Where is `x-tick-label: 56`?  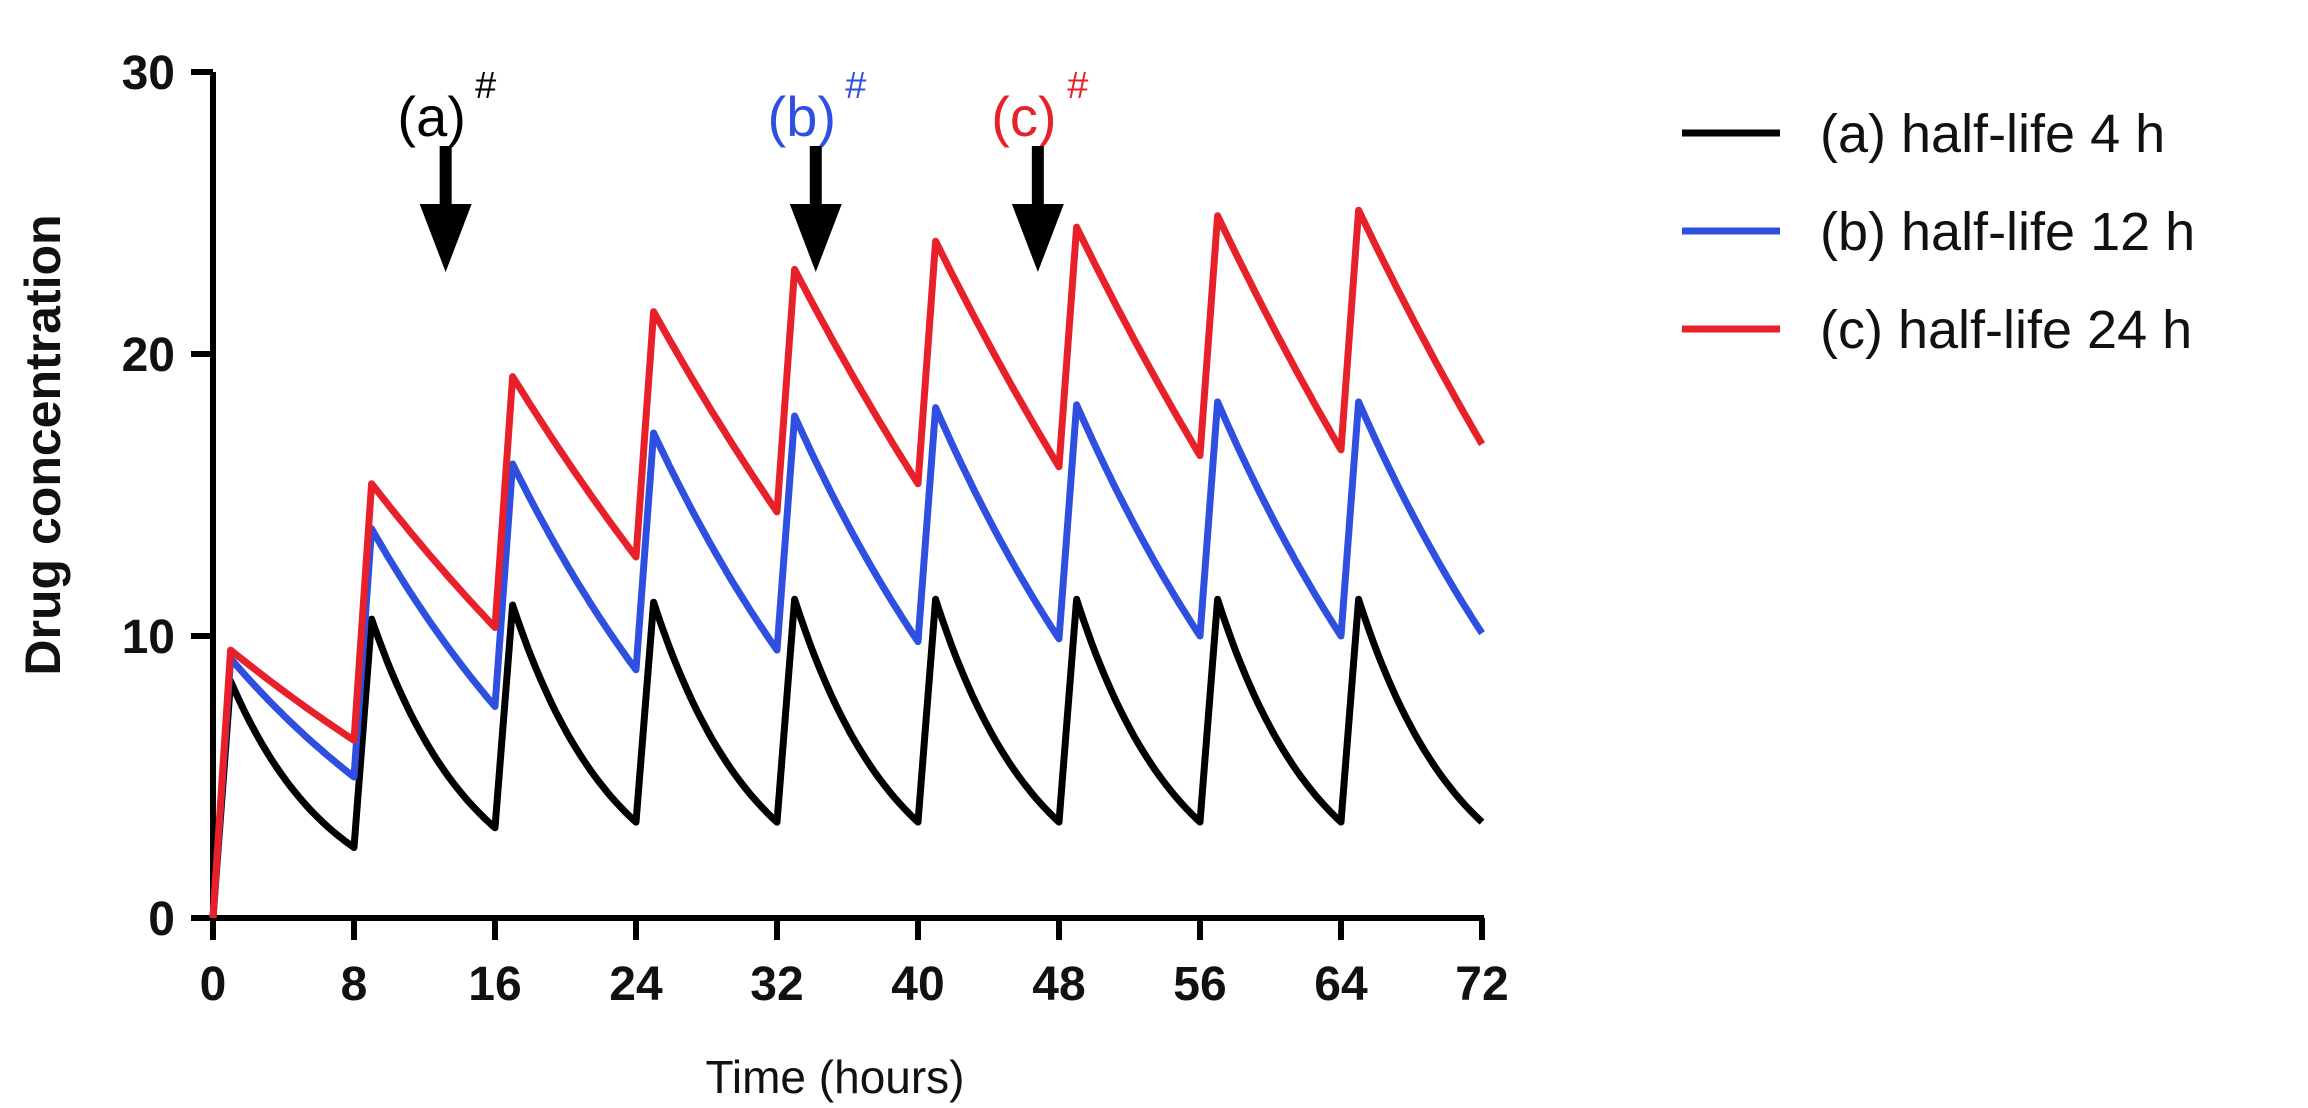
x-tick-label: 56 is located at coordinates (1199, 984).